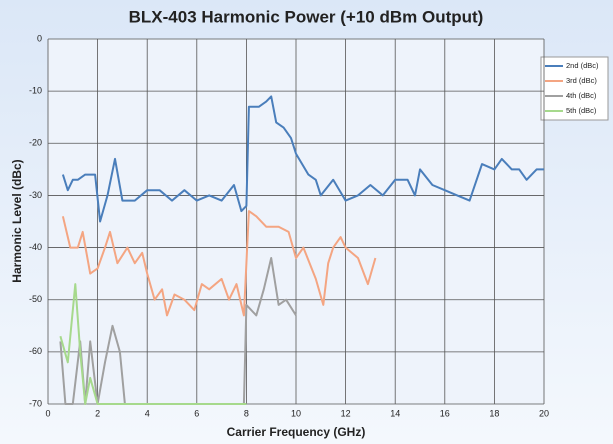 The width and height of the screenshot is (613, 444). Describe the element at coordinates (494, 413) in the screenshot. I see `x-tick-label: 18` at that location.